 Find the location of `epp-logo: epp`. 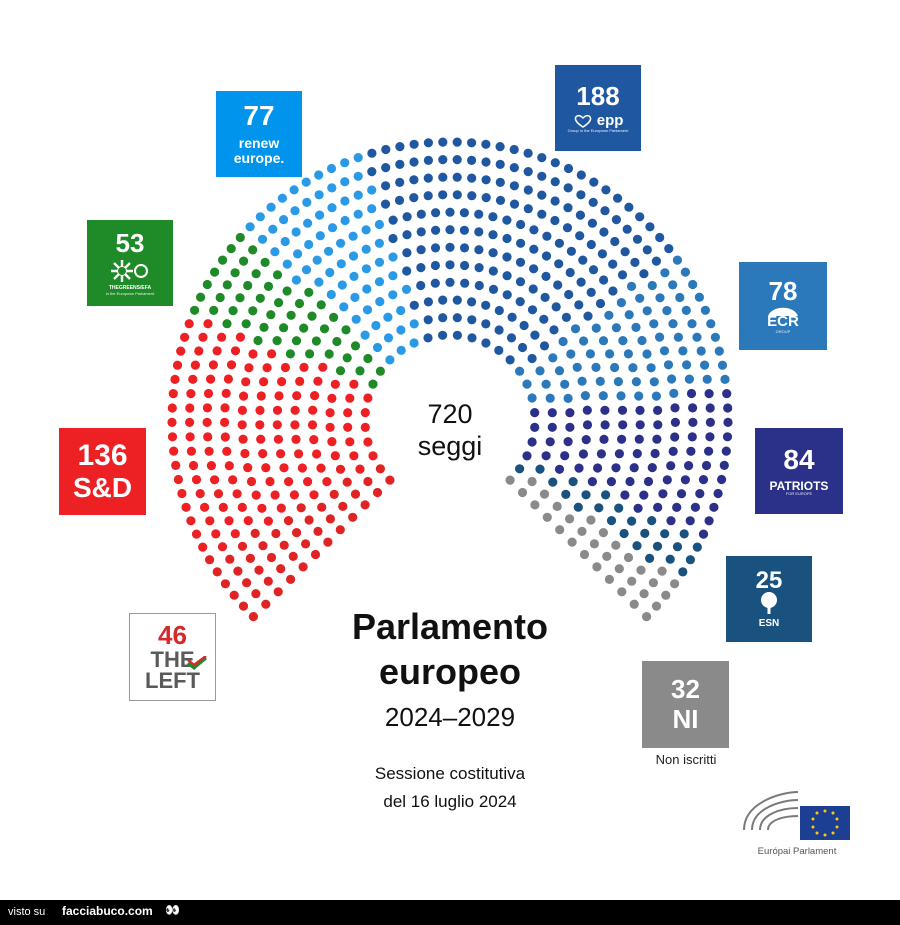

epp-logo: epp is located at coordinates (598, 121).